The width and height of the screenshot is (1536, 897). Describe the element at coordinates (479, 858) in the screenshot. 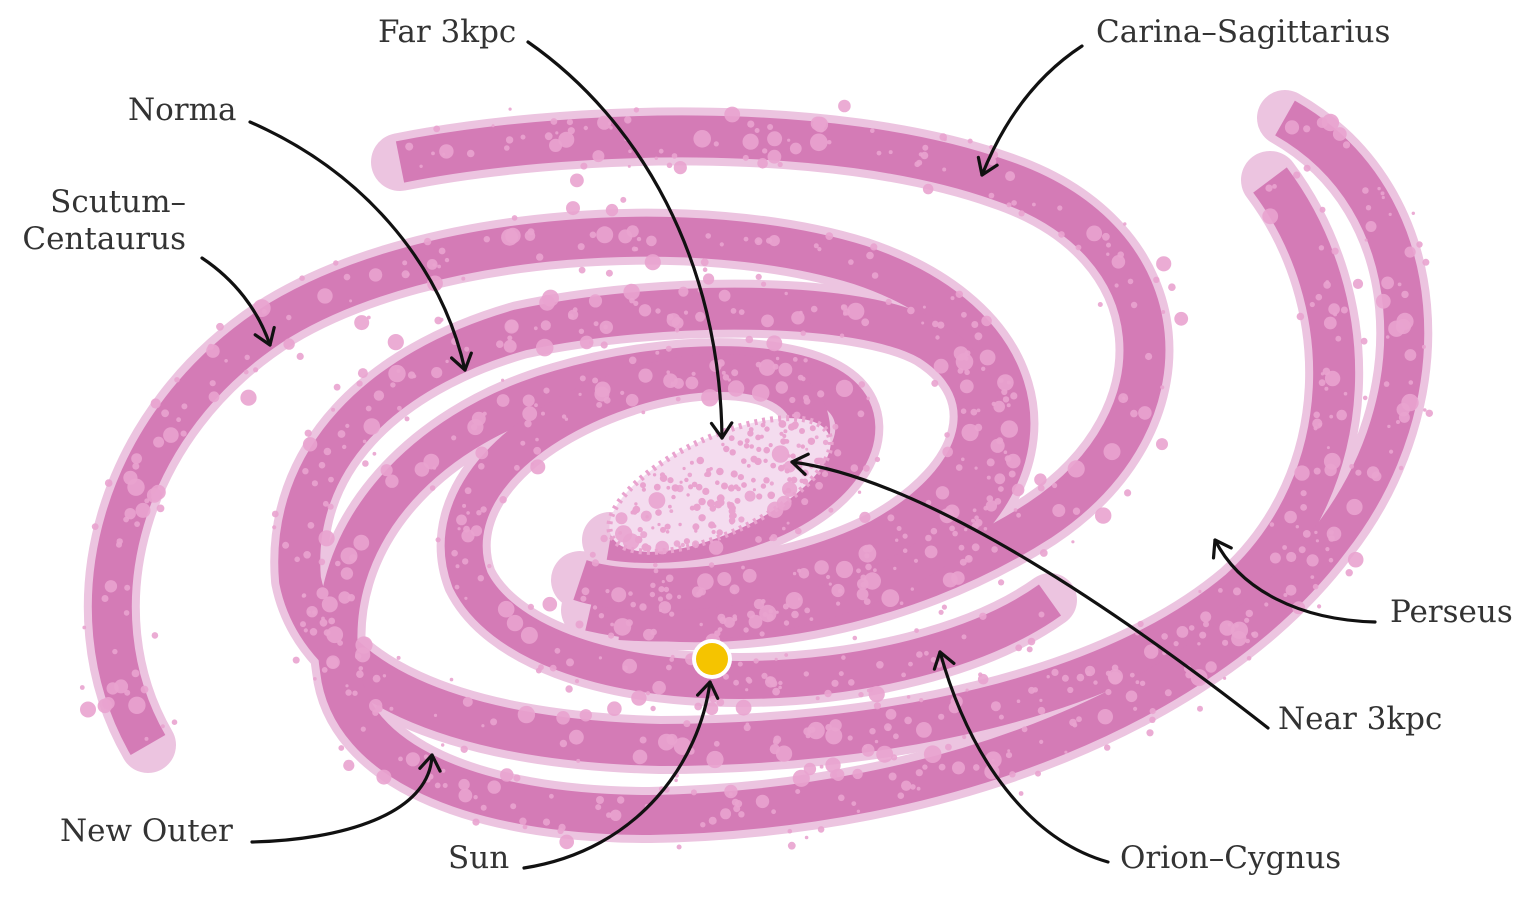

I see `label-sun: Sun` at that location.